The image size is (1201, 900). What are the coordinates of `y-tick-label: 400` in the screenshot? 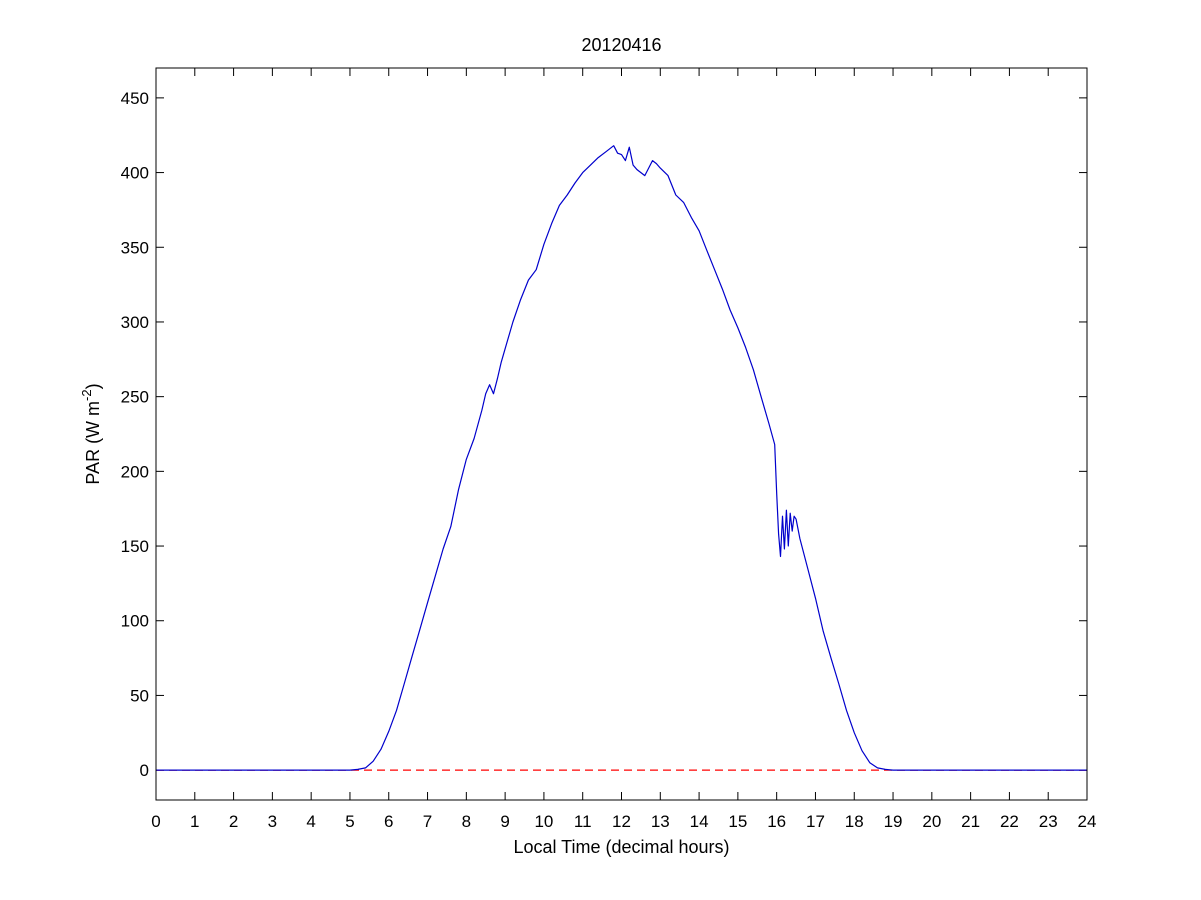 It's located at (135, 173).